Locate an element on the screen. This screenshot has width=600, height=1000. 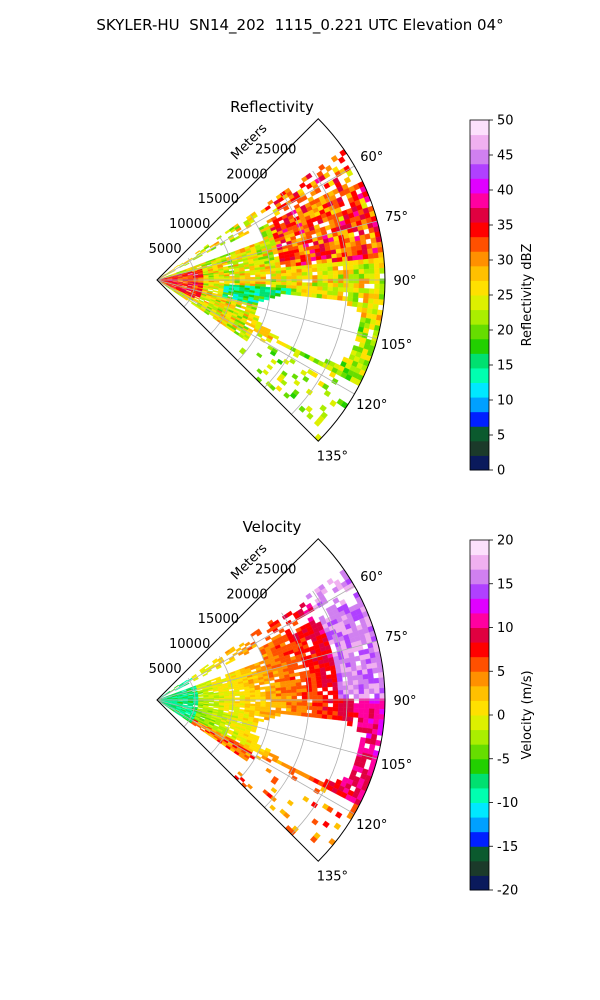
range-ring is located at coordinates (287, 290).